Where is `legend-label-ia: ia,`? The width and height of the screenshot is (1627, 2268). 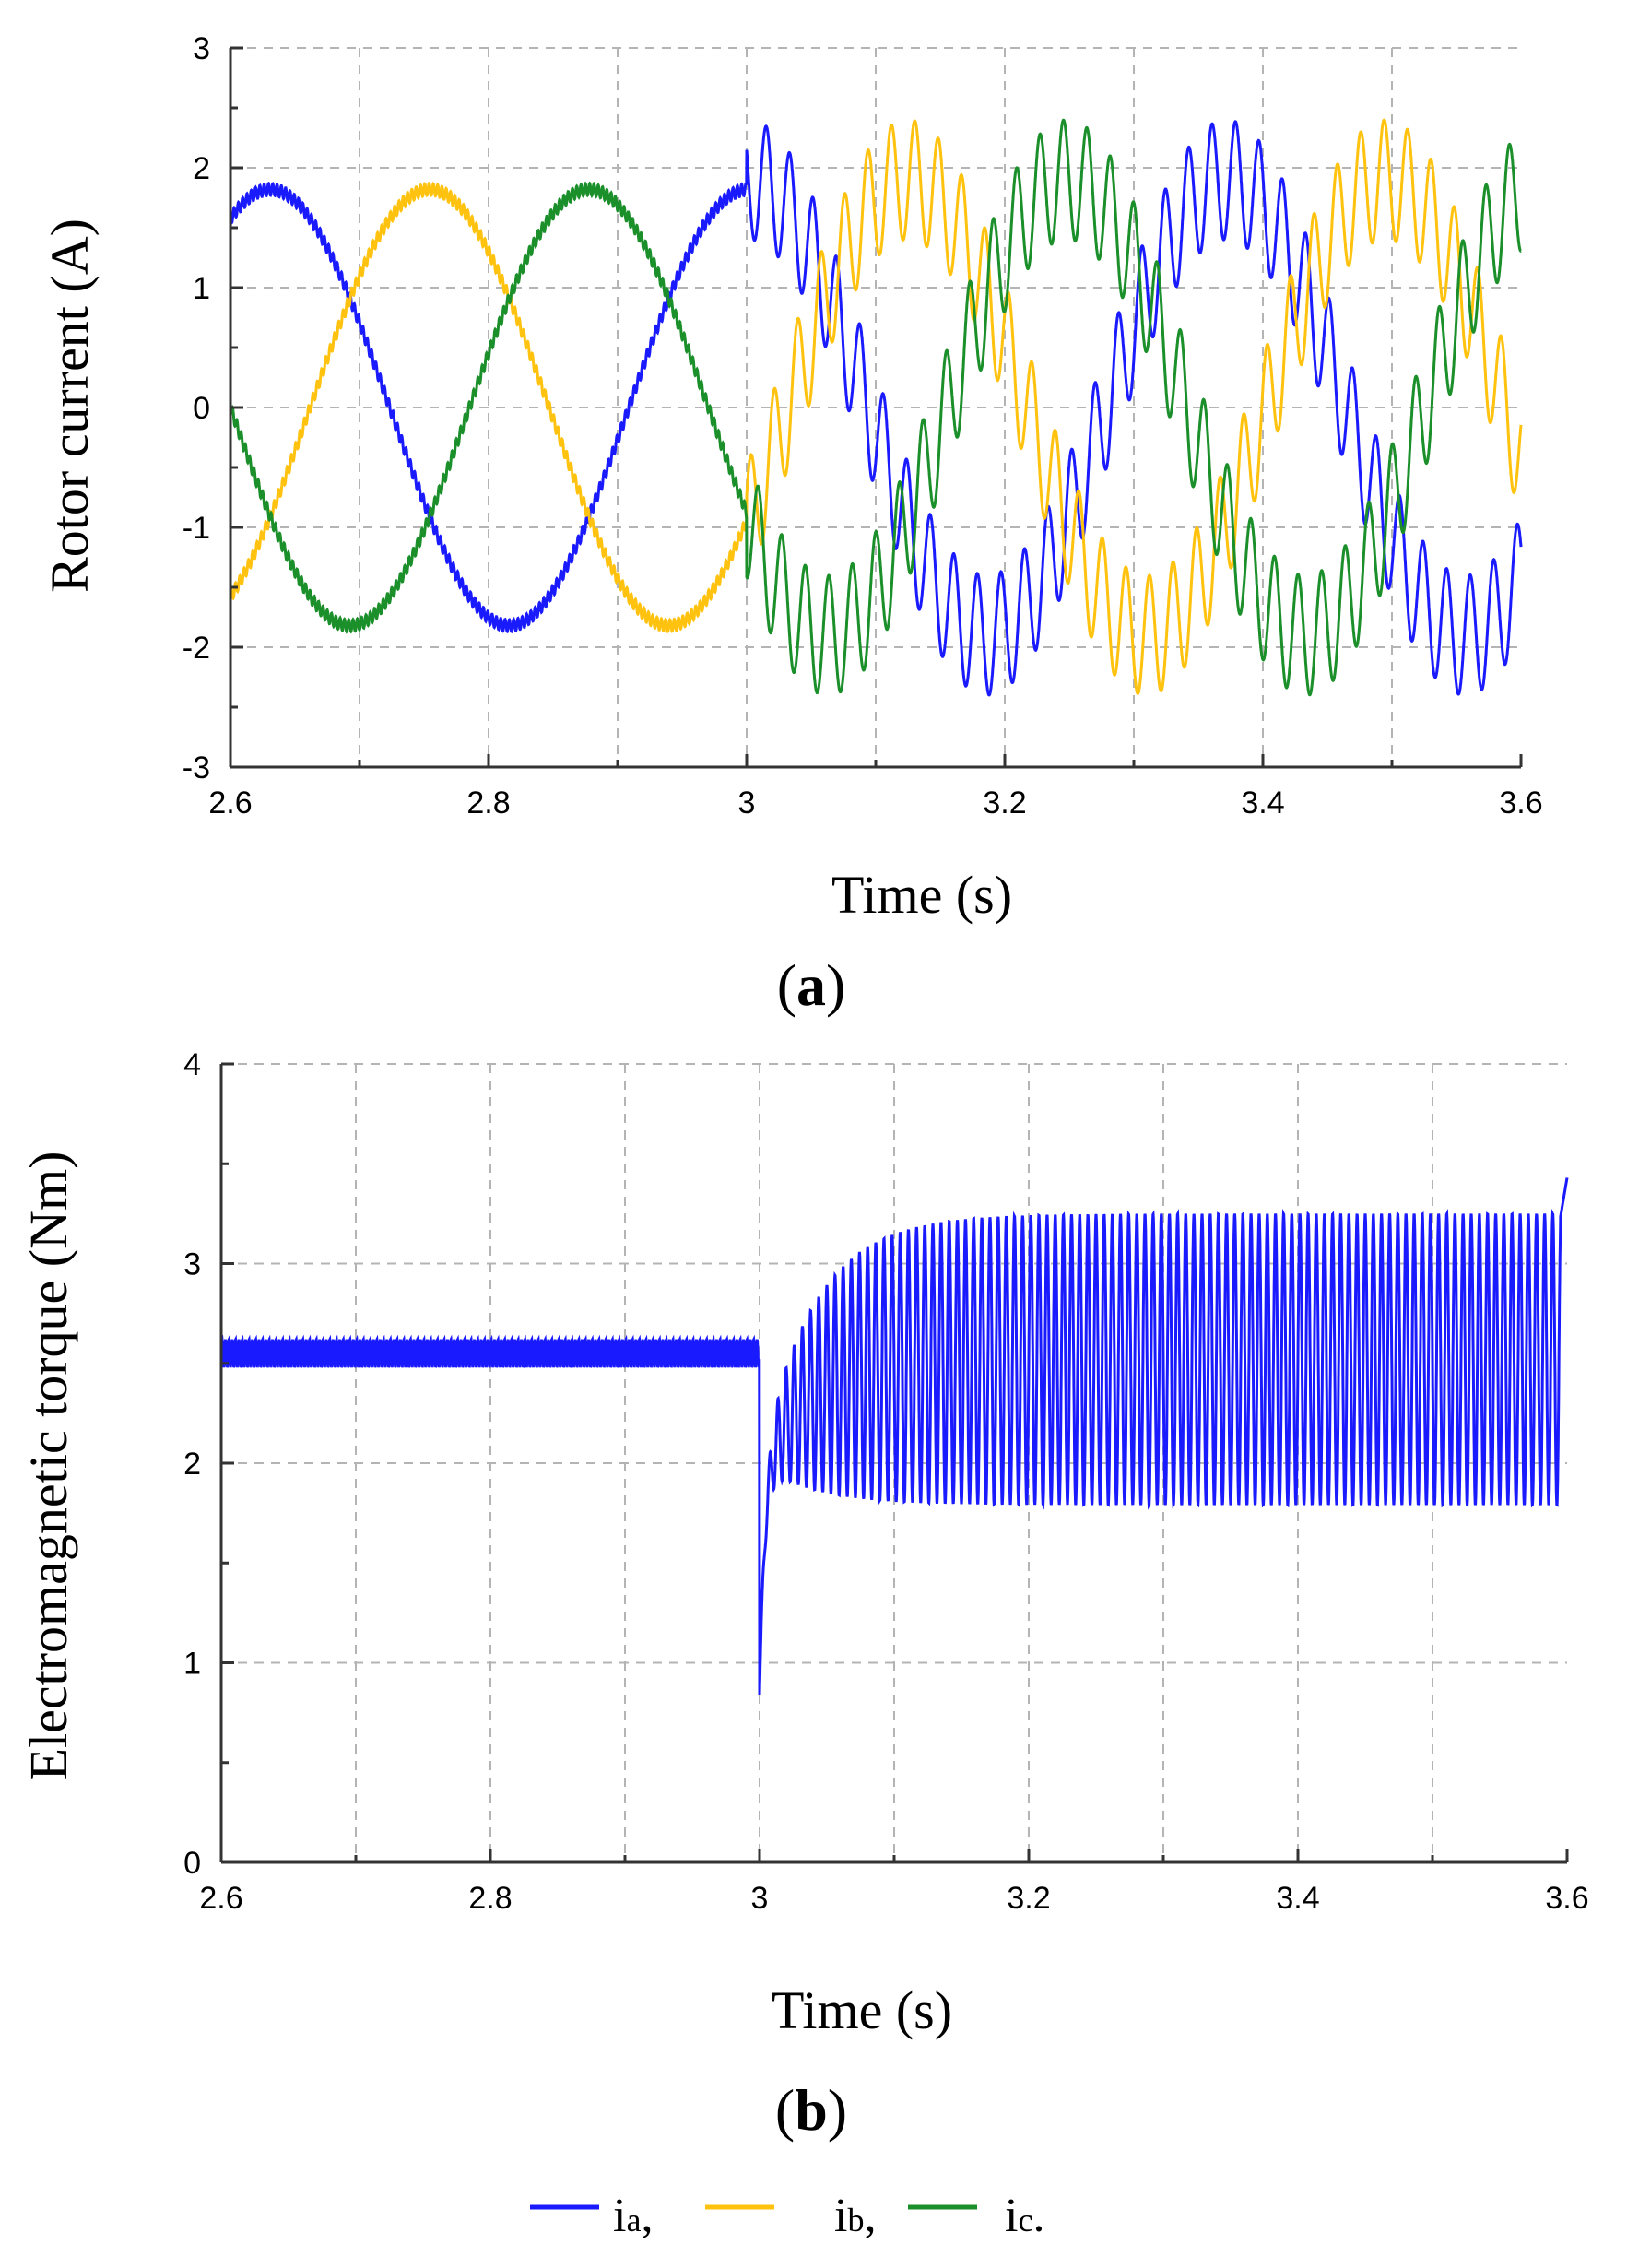
legend-label-ia: ia, is located at coordinates (633, 2216).